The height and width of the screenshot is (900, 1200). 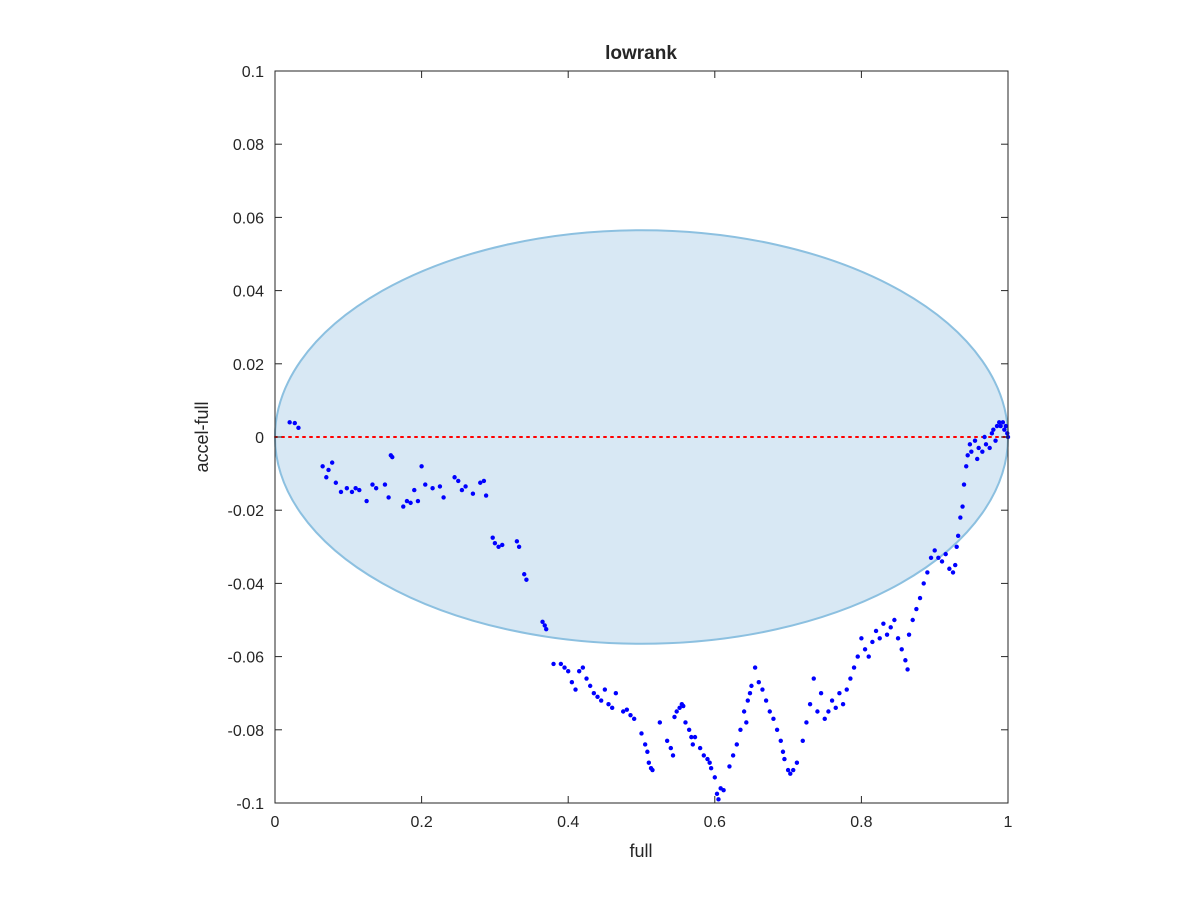 What do you see at coordinates (202, 436) in the screenshot?
I see `y-axis-label: accel-full` at bounding box center [202, 436].